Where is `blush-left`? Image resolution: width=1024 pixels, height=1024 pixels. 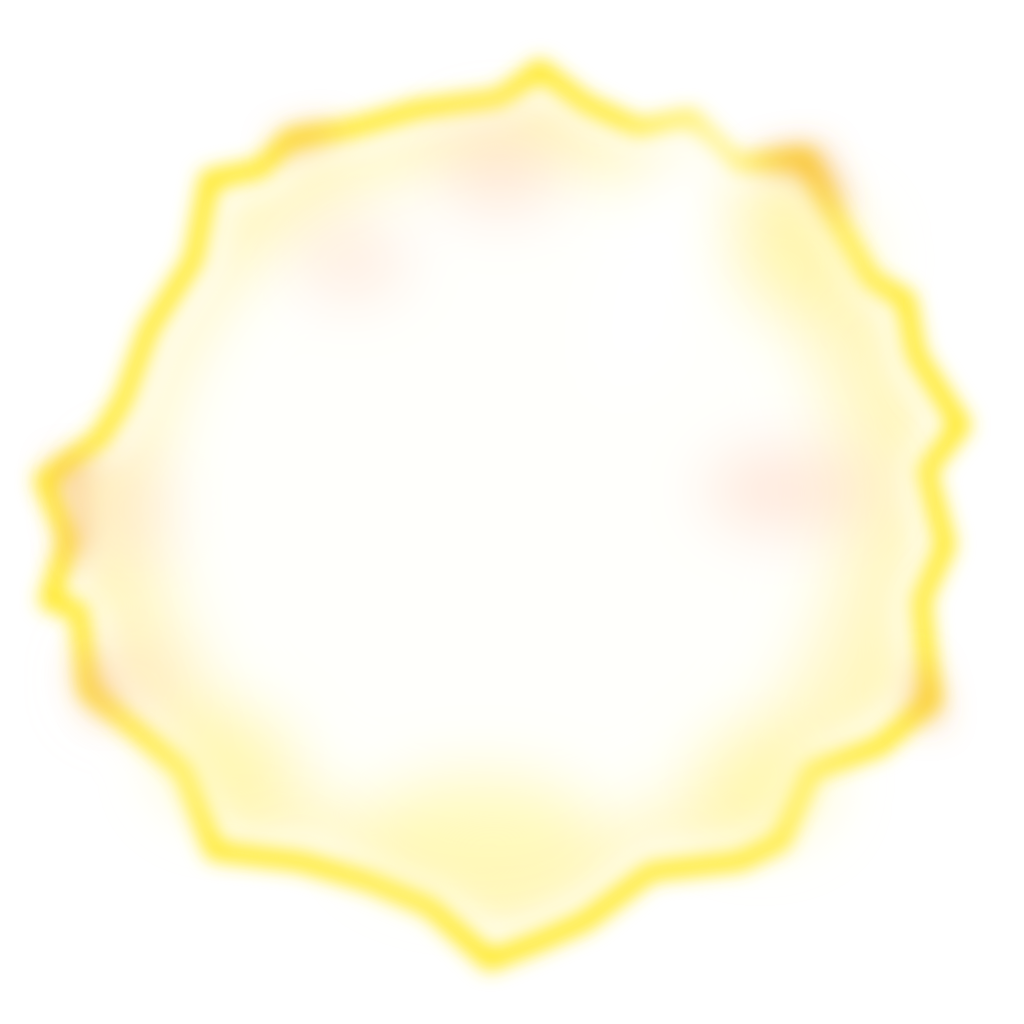 blush-left is located at coordinates (130, 510).